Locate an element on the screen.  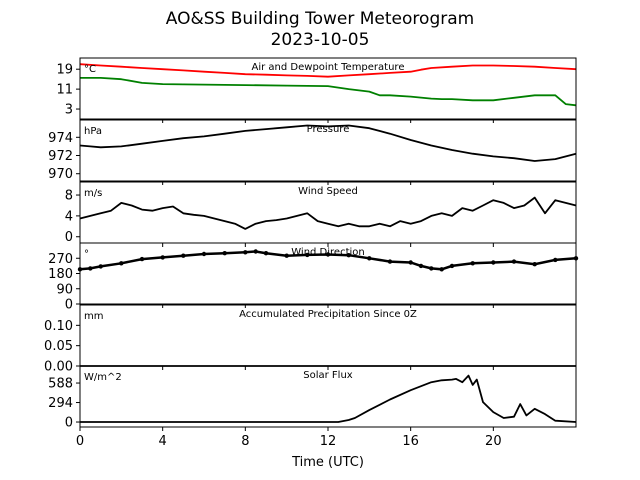
x-tick-label: 12 is located at coordinates (328, 441).